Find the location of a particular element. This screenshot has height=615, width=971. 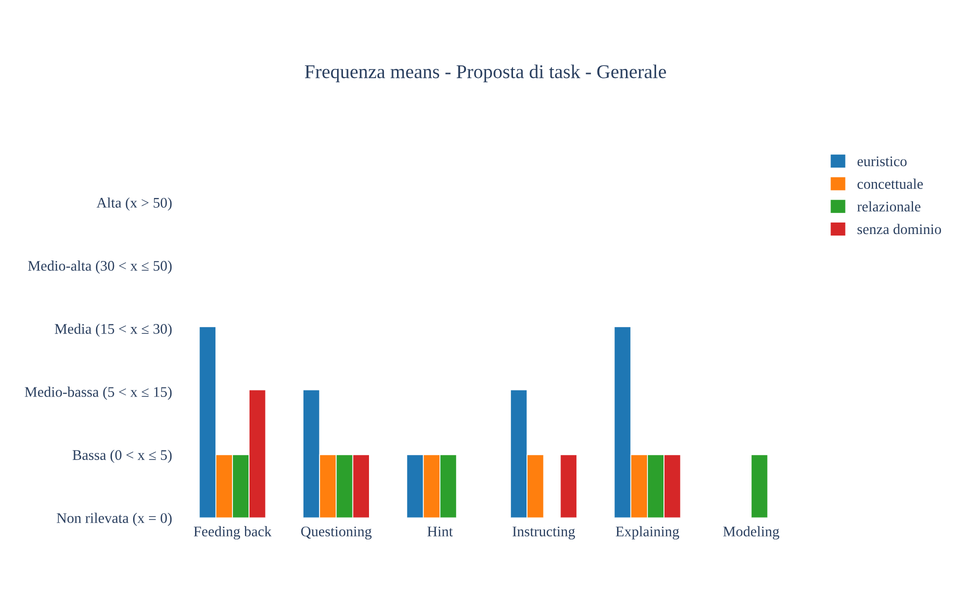

x-tick-label: Feeding back is located at coordinates (233, 533).